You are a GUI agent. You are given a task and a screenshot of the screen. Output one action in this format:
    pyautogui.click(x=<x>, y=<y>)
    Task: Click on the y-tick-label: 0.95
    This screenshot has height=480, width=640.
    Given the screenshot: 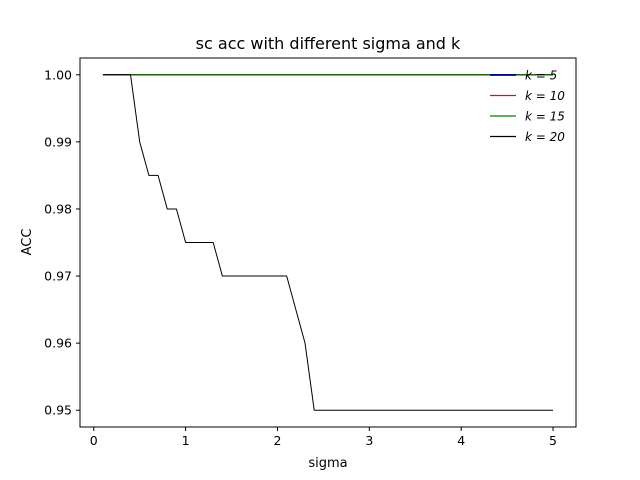 What is the action you would take?
    pyautogui.click(x=58, y=410)
    